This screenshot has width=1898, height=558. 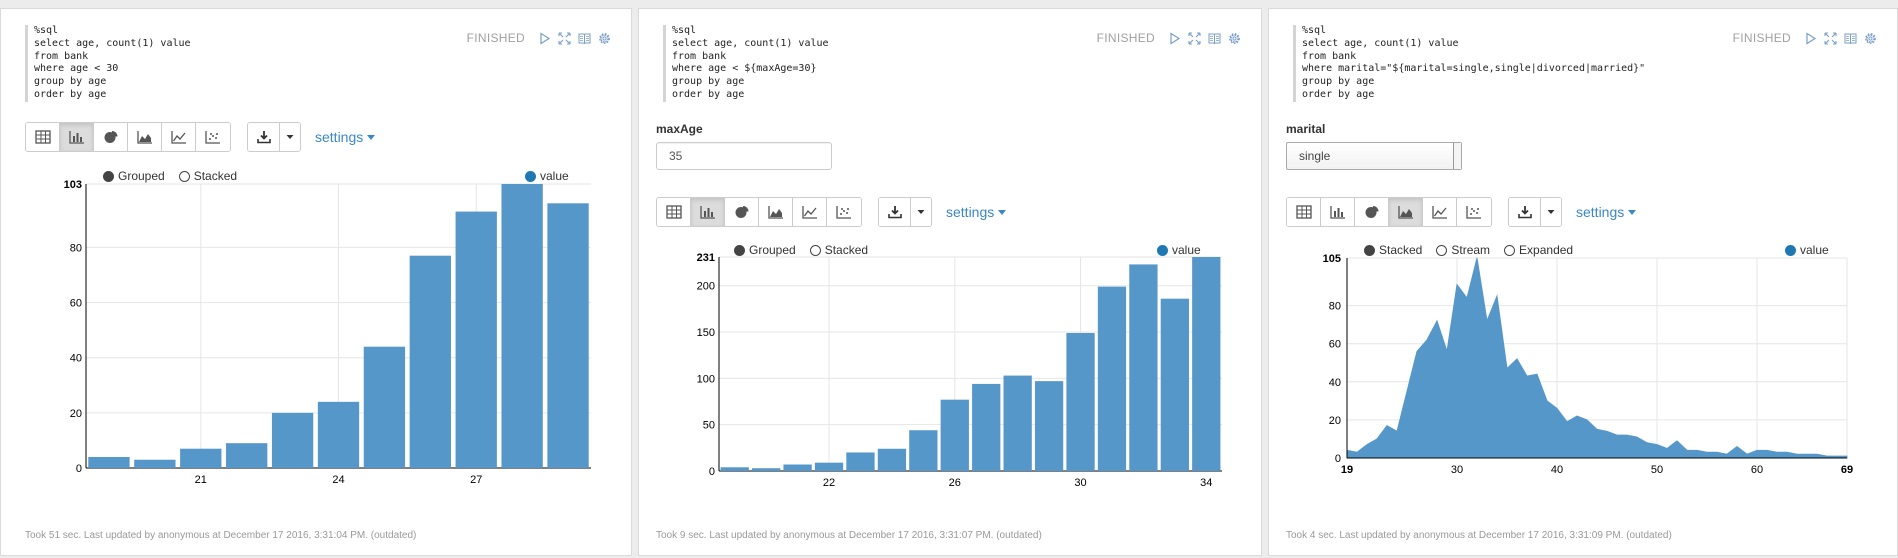 I want to click on y-tick-label: 80, so click(x=76, y=248).